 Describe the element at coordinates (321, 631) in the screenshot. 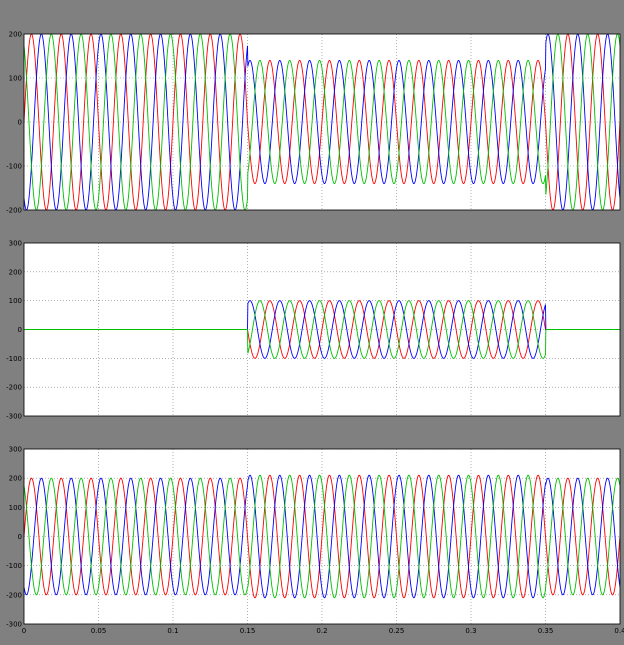

I see `x-tick-label: 0.2` at that location.